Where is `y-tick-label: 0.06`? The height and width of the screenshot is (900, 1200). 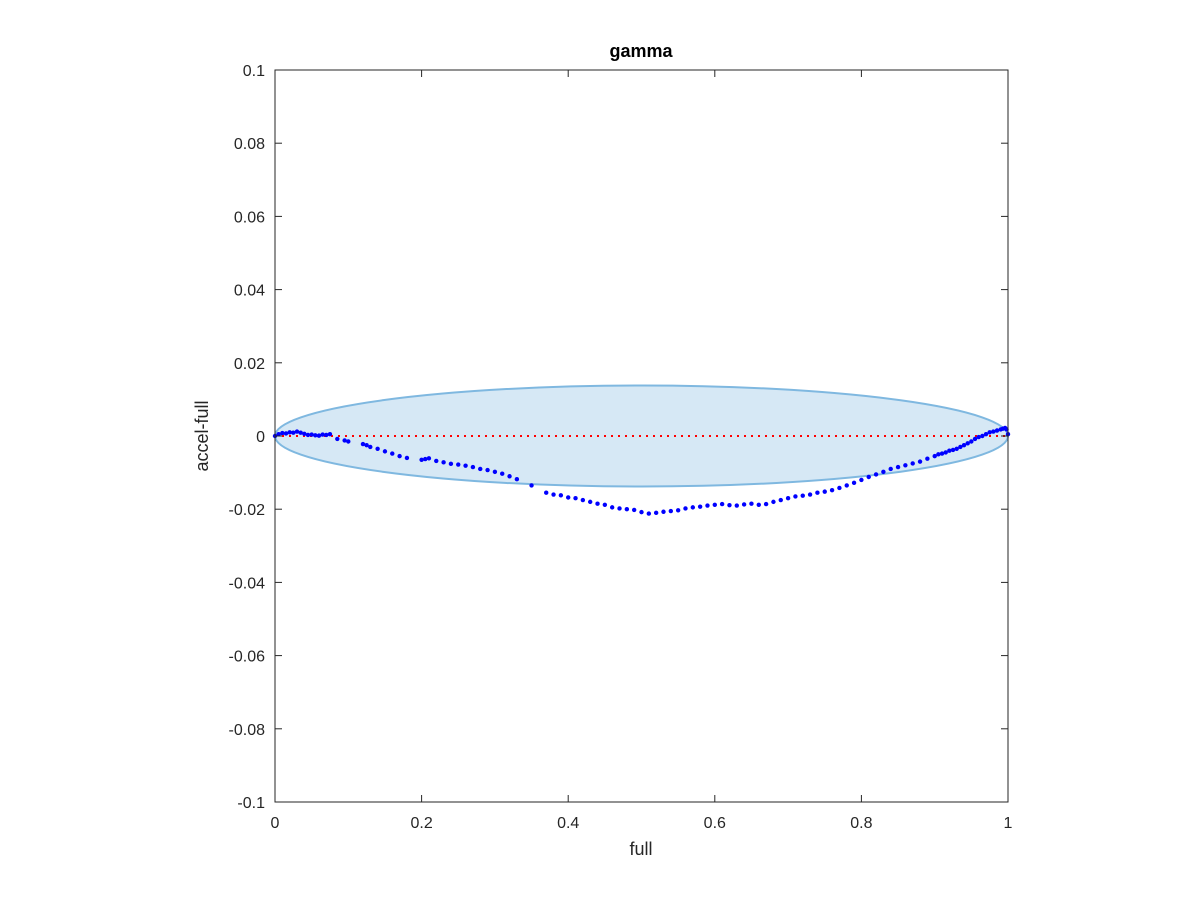 y-tick-label: 0.06 is located at coordinates (249, 217).